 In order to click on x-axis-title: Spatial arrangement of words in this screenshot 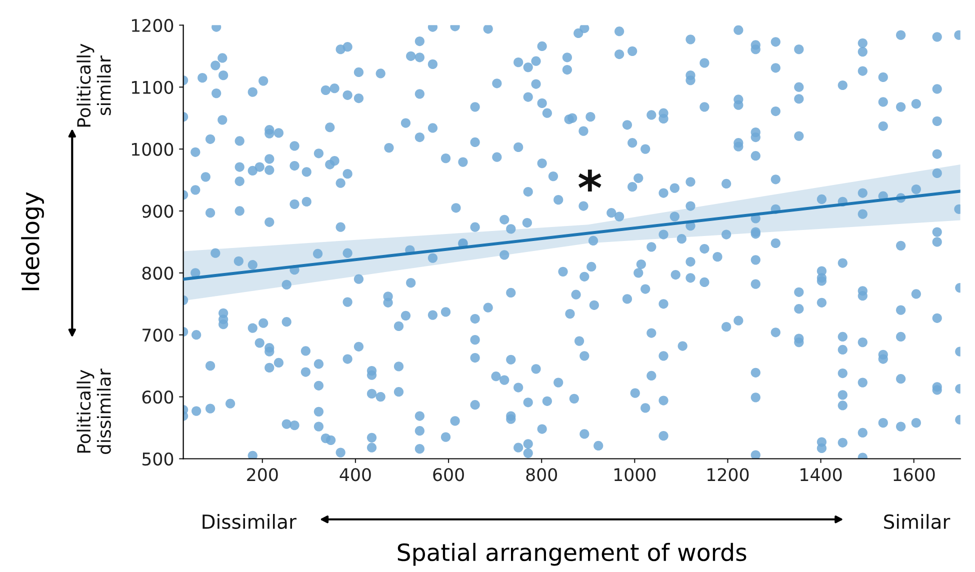, I will do `click(572, 554)`.